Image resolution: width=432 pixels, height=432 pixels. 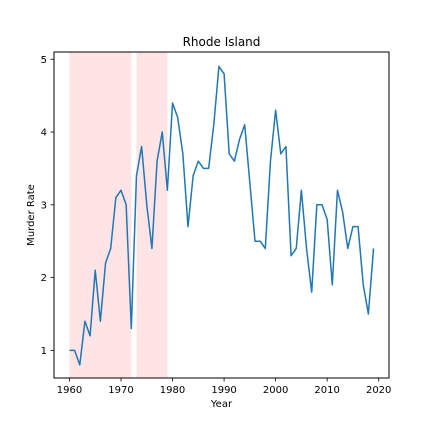 What do you see at coordinates (69, 390) in the screenshot?
I see `x-tick-label: 1960` at bounding box center [69, 390].